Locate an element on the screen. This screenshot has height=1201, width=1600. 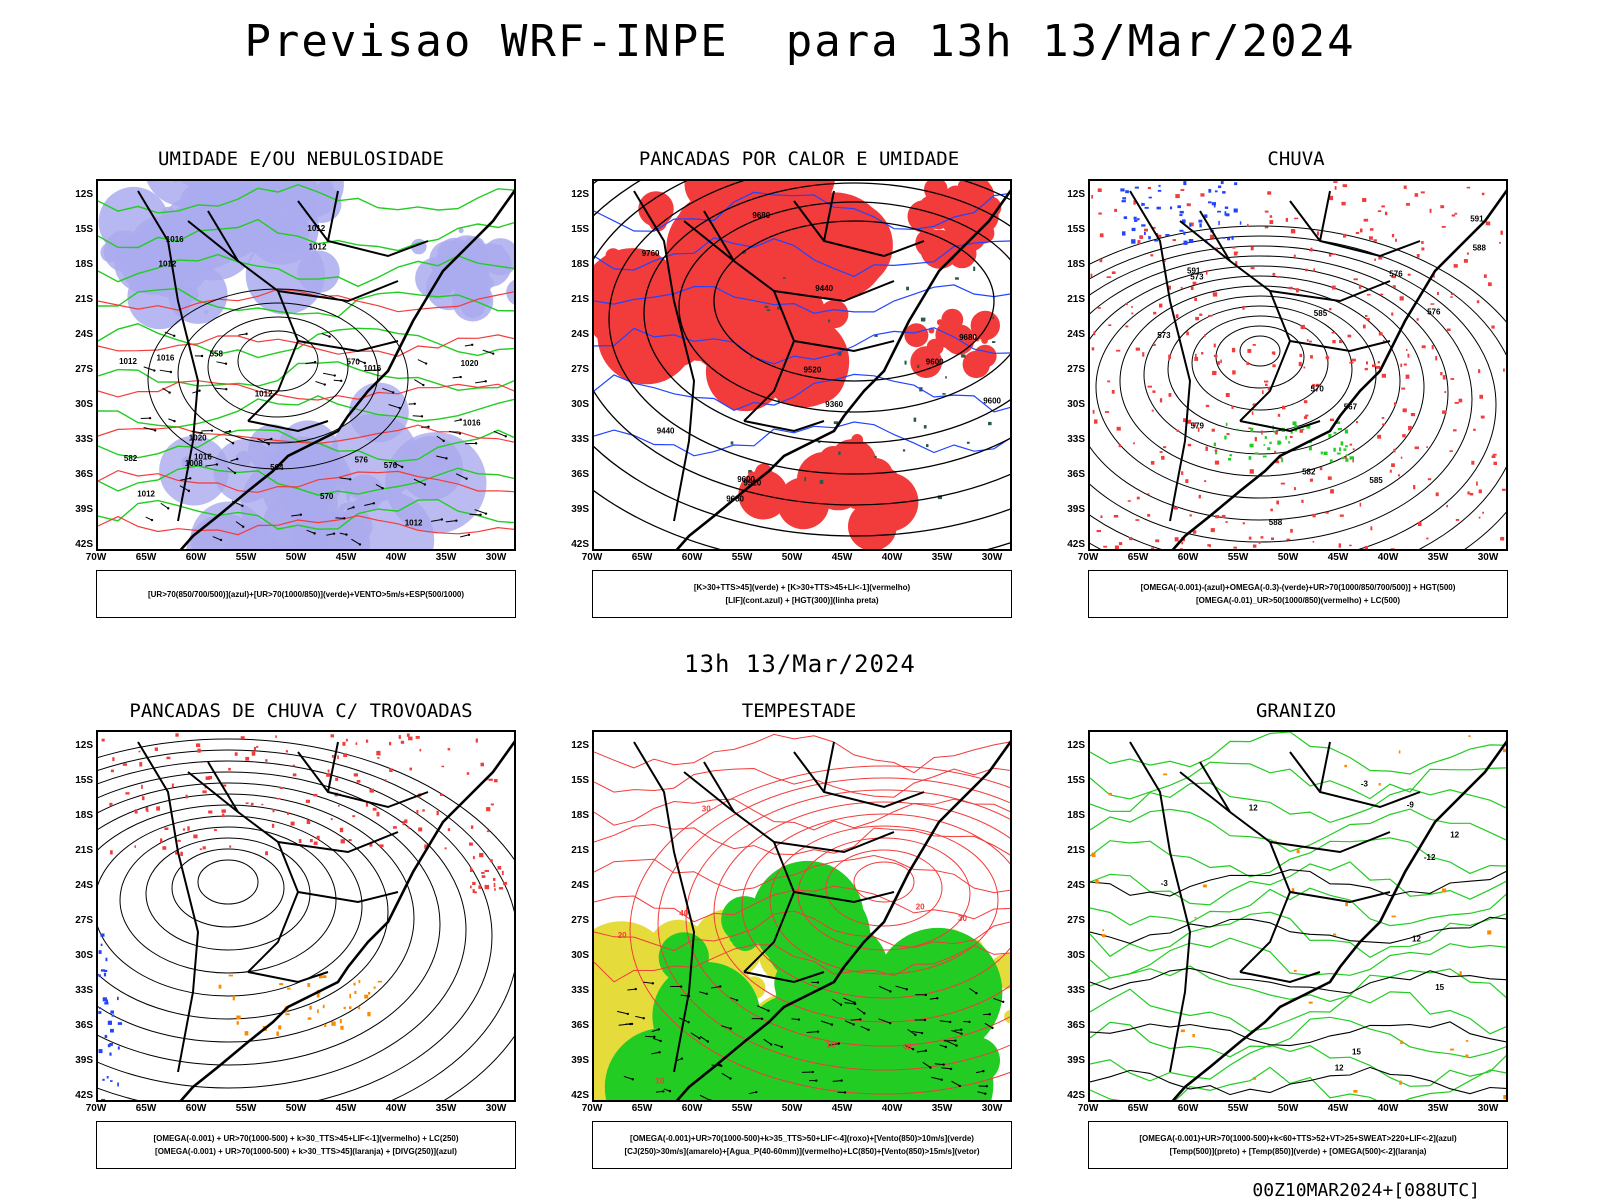
svg-text: 12 is located at coordinates (1454, 834).